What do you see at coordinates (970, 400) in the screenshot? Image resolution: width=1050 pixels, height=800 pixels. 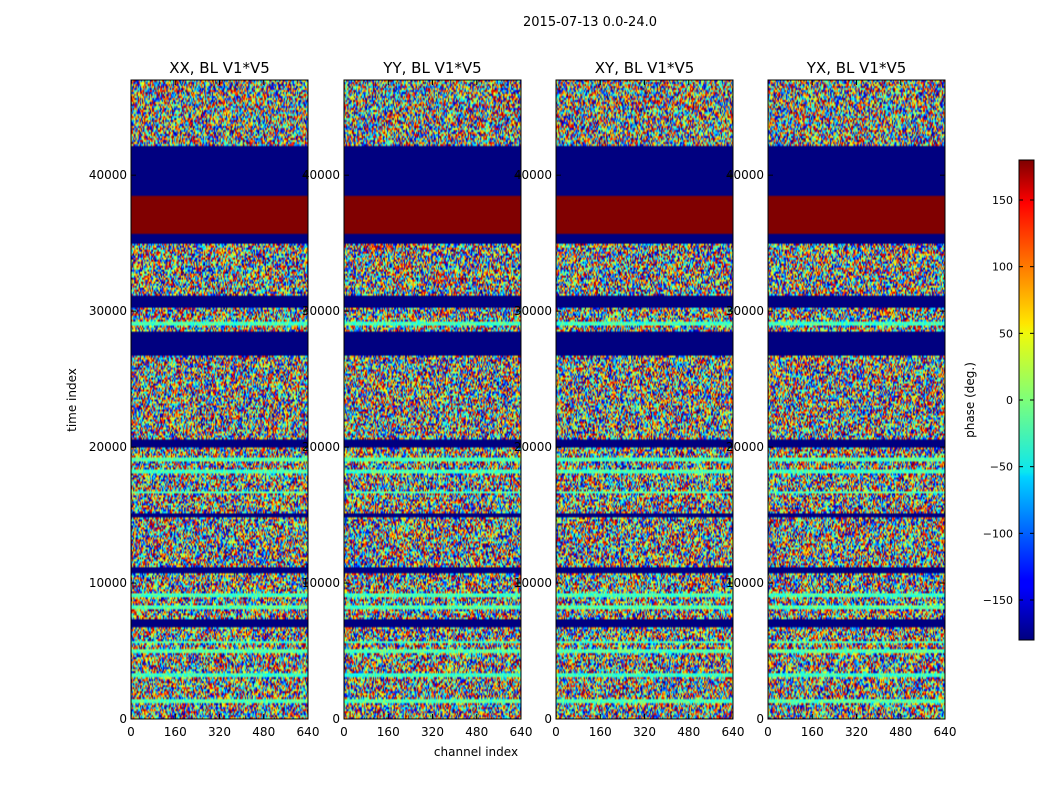 I see `colorbar-label: phase (deg.)` at bounding box center [970, 400].